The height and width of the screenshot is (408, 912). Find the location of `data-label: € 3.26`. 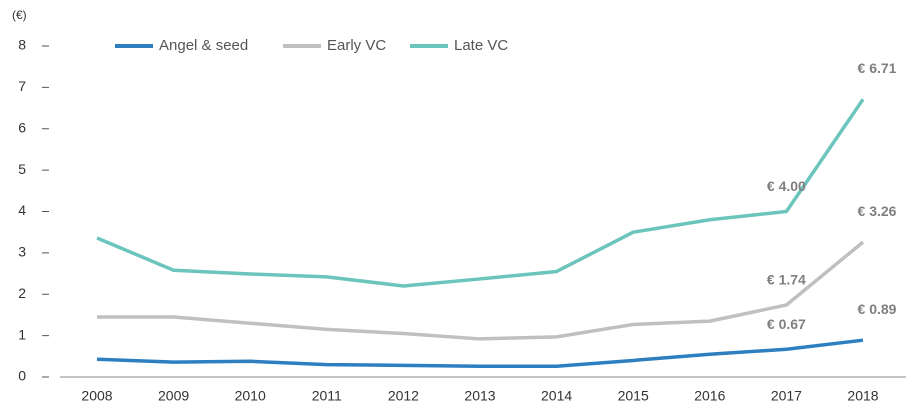

data-label: € 3.26 is located at coordinates (877, 211).